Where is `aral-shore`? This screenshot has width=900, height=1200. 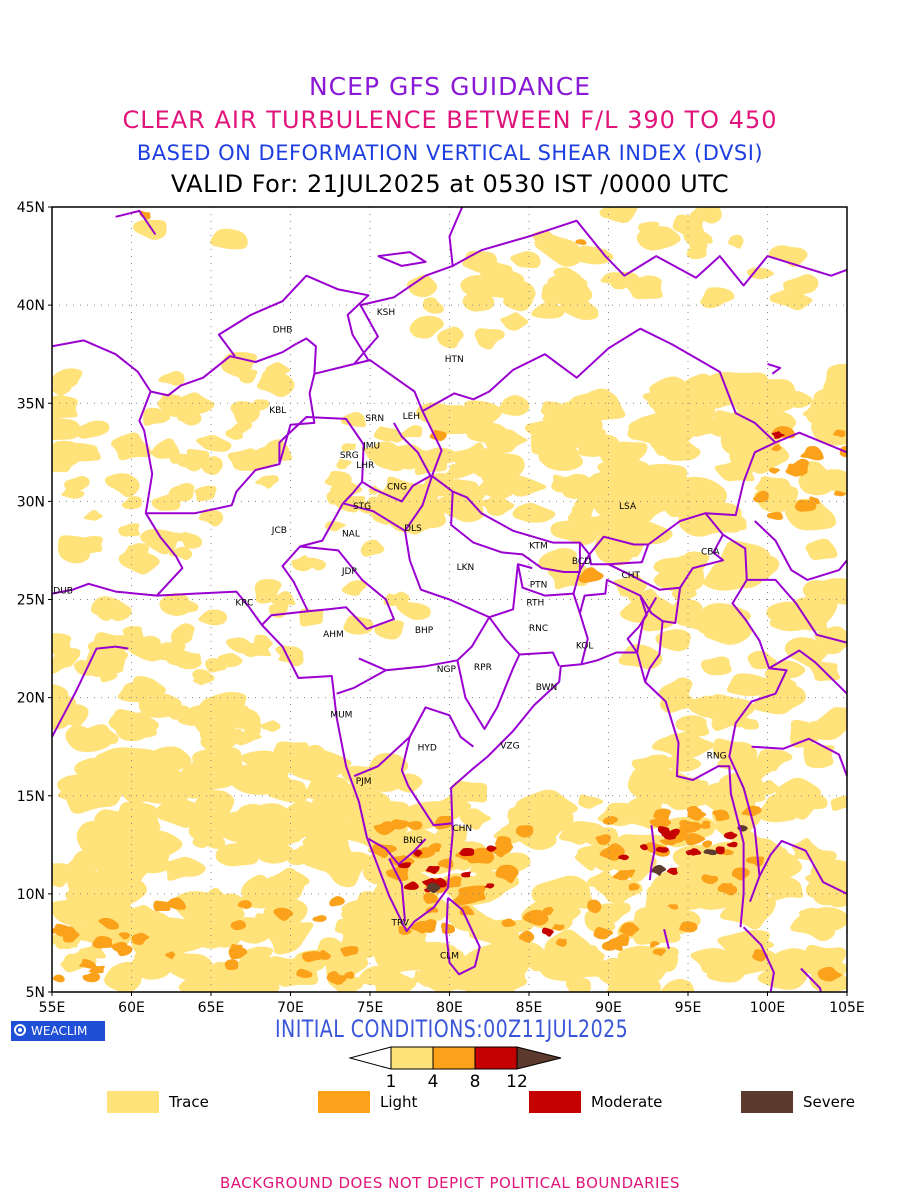
aral-shore is located at coordinates (136, 222).